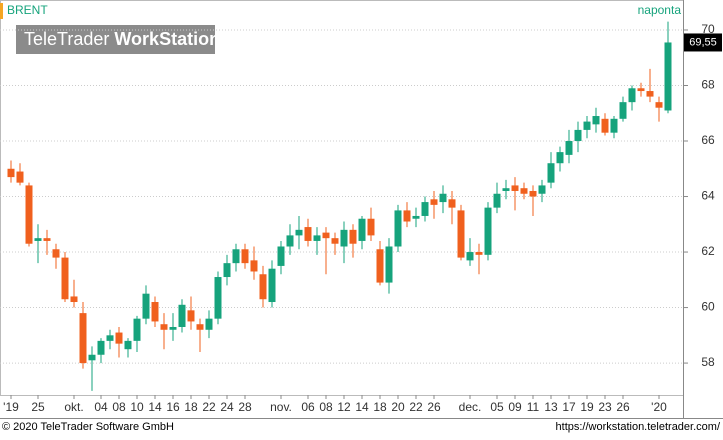 The width and height of the screenshot is (723, 440). I want to click on chart-title: BRENT, so click(27, 10).